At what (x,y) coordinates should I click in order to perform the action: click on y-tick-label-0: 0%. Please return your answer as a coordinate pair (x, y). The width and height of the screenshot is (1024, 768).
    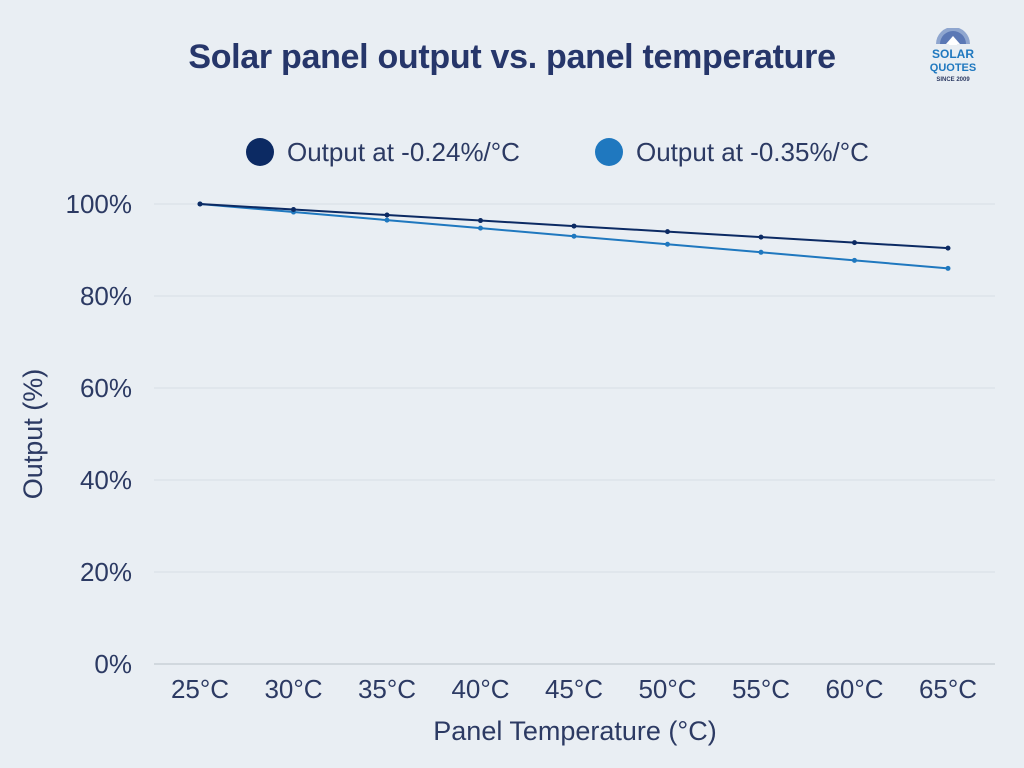
    Looking at the image, I should click on (113, 664).